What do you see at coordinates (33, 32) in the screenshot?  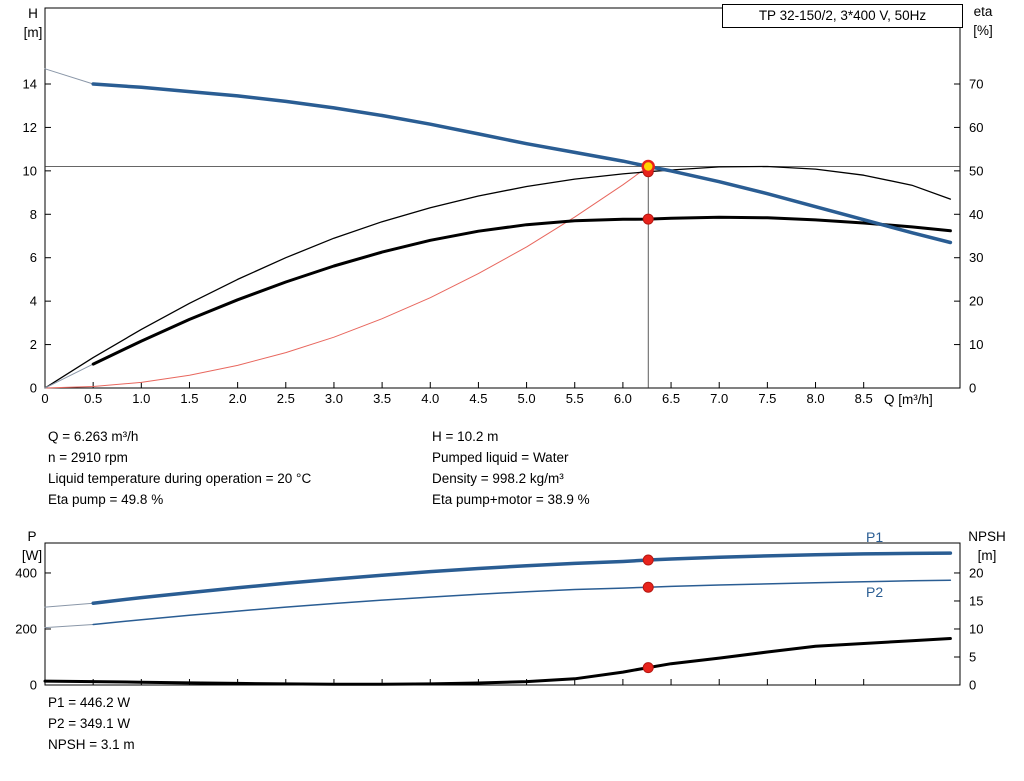 I see `h-axis-unit: [m]` at bounding box center [33, 32].